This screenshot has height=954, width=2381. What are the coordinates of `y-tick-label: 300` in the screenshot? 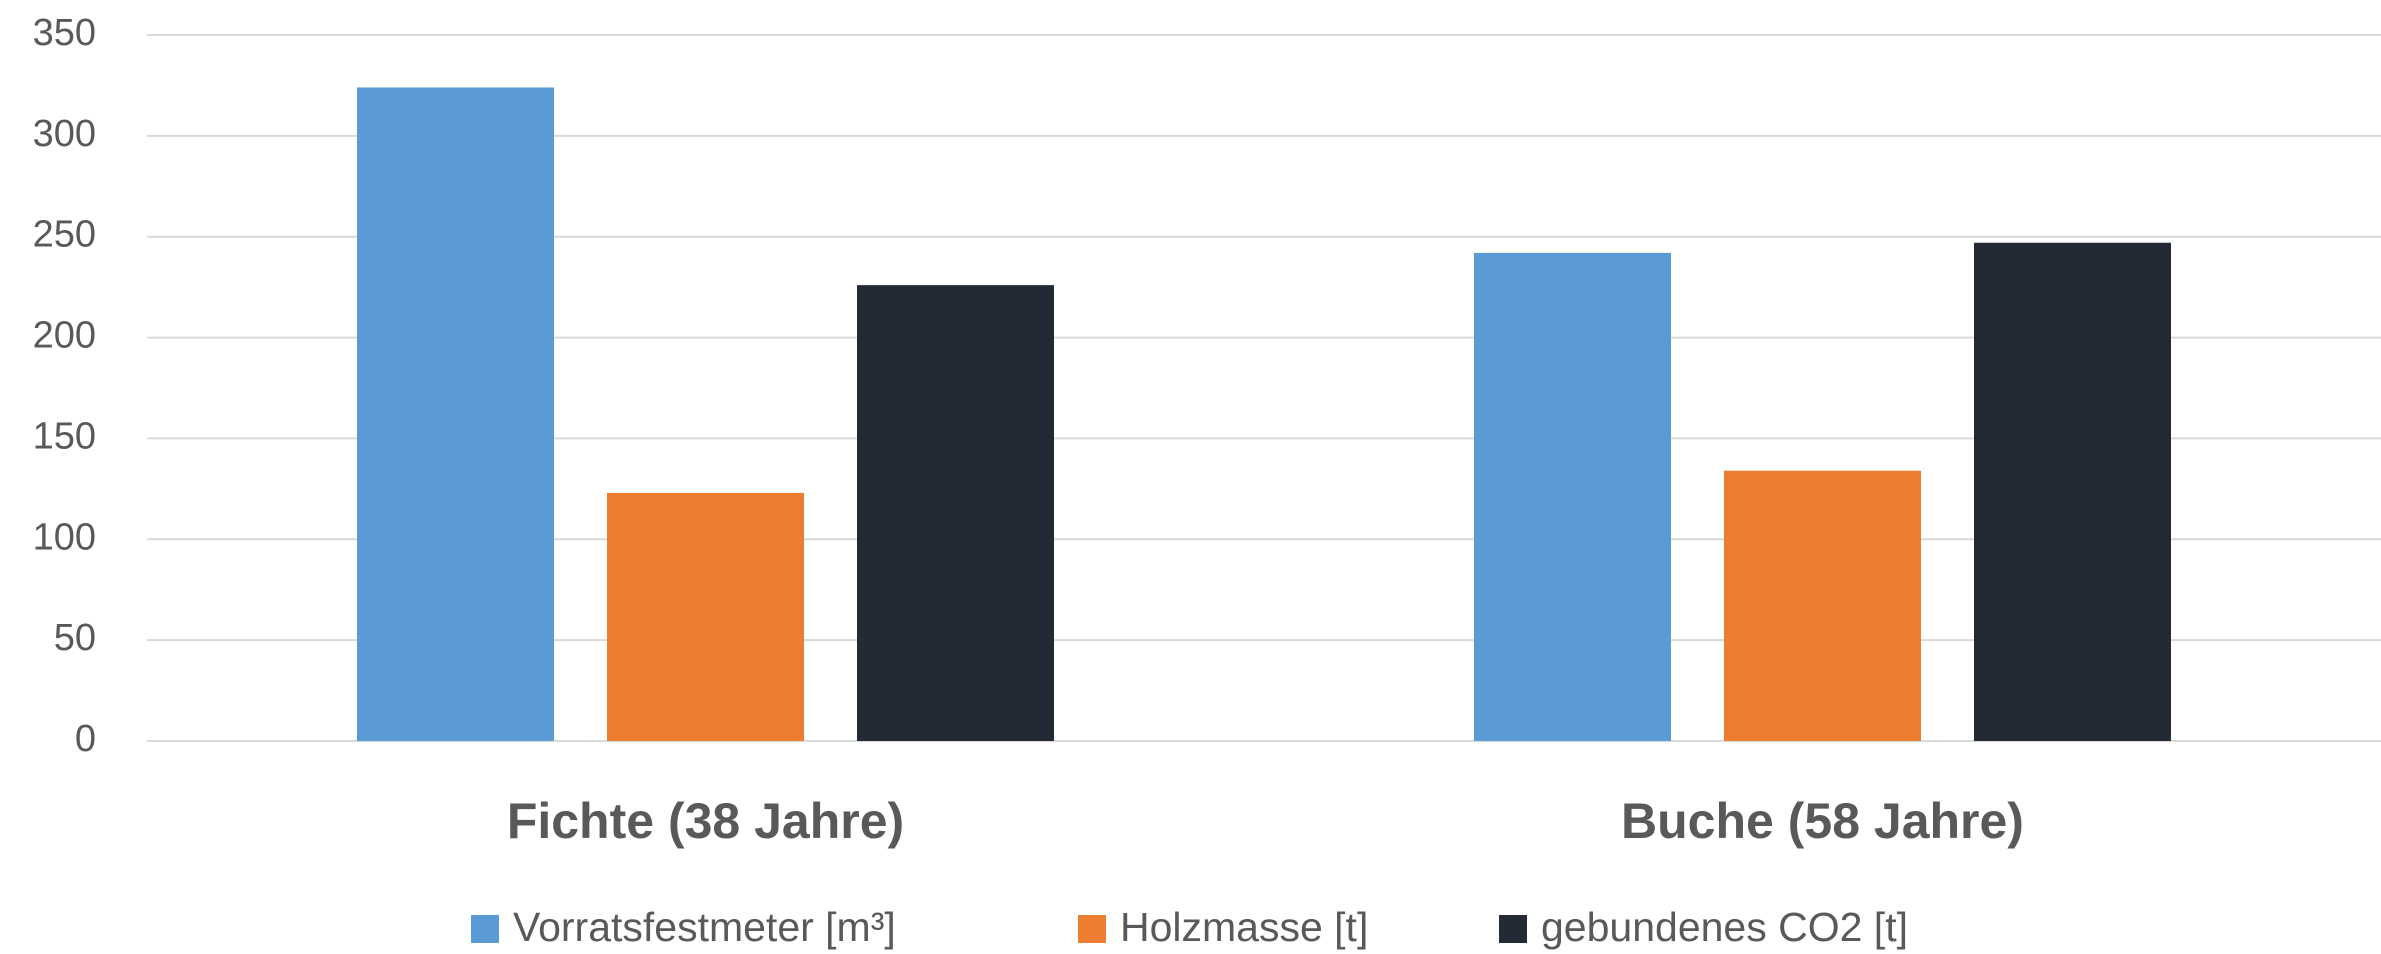 It's located at (64, 134).